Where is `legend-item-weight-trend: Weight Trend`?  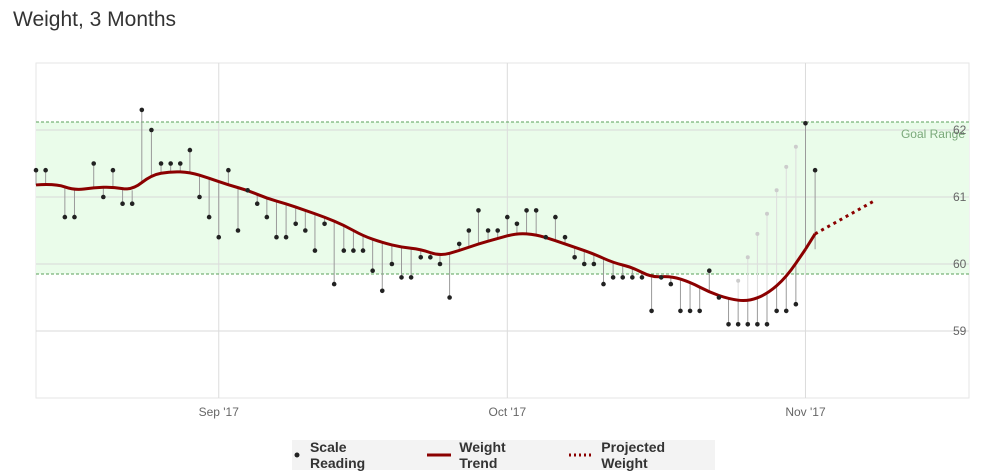 legend-item-weight-trend: Weight Trend is located at coordinates (487, 455).